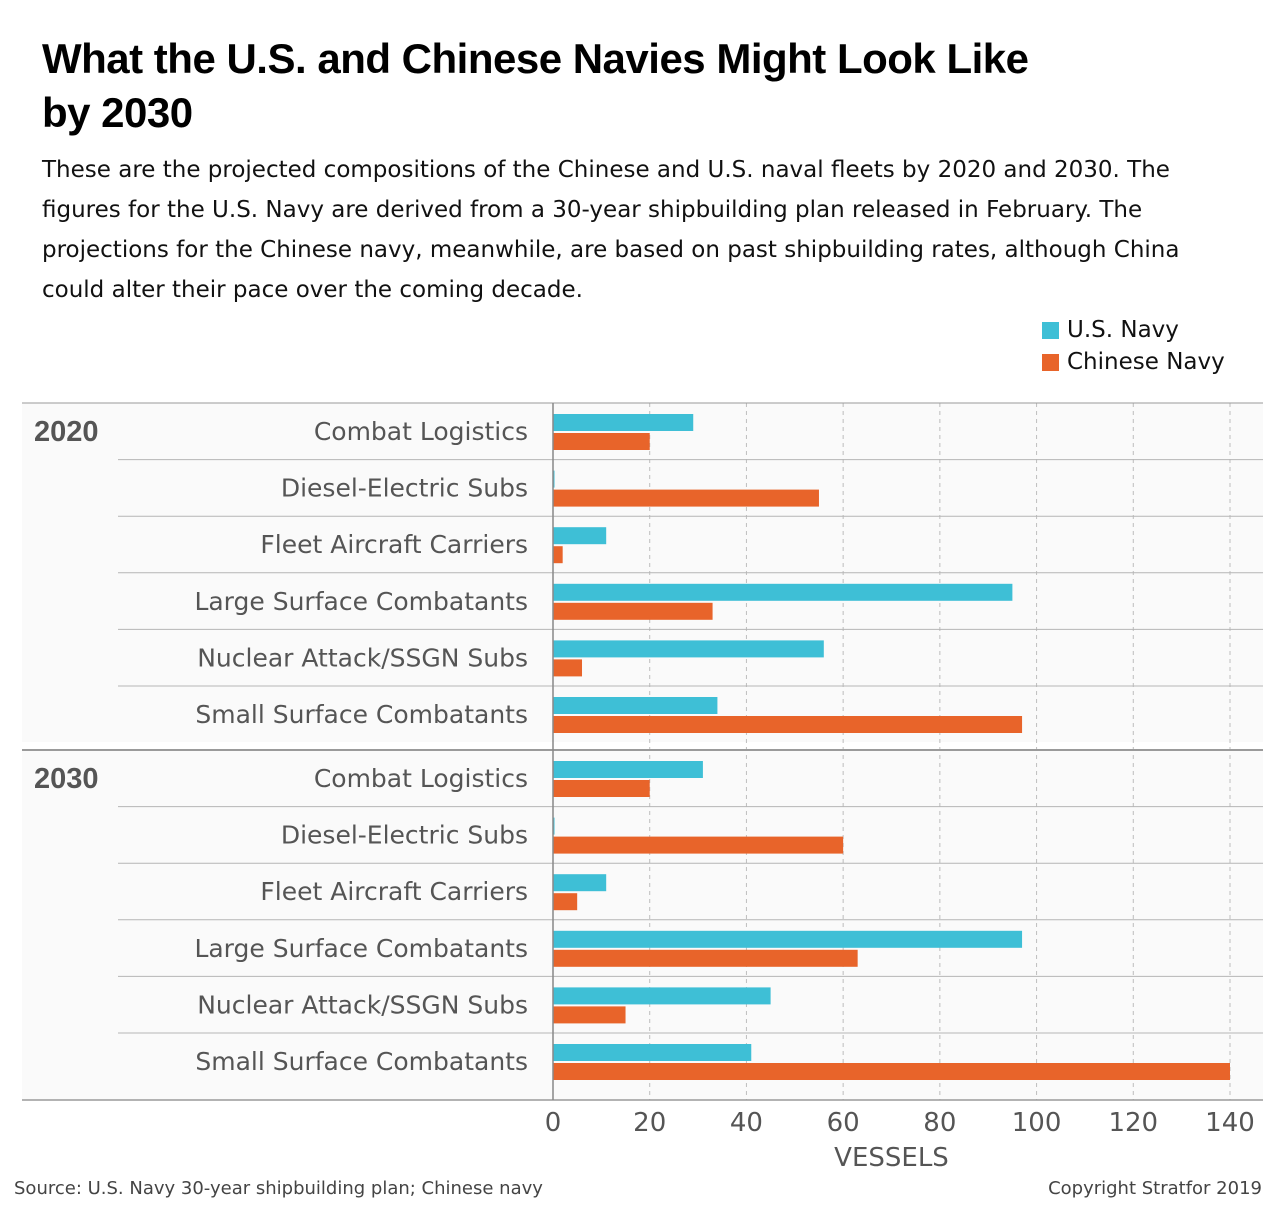  I want to click on legend-item-us: U.S. Navy, so click(1133, 330).